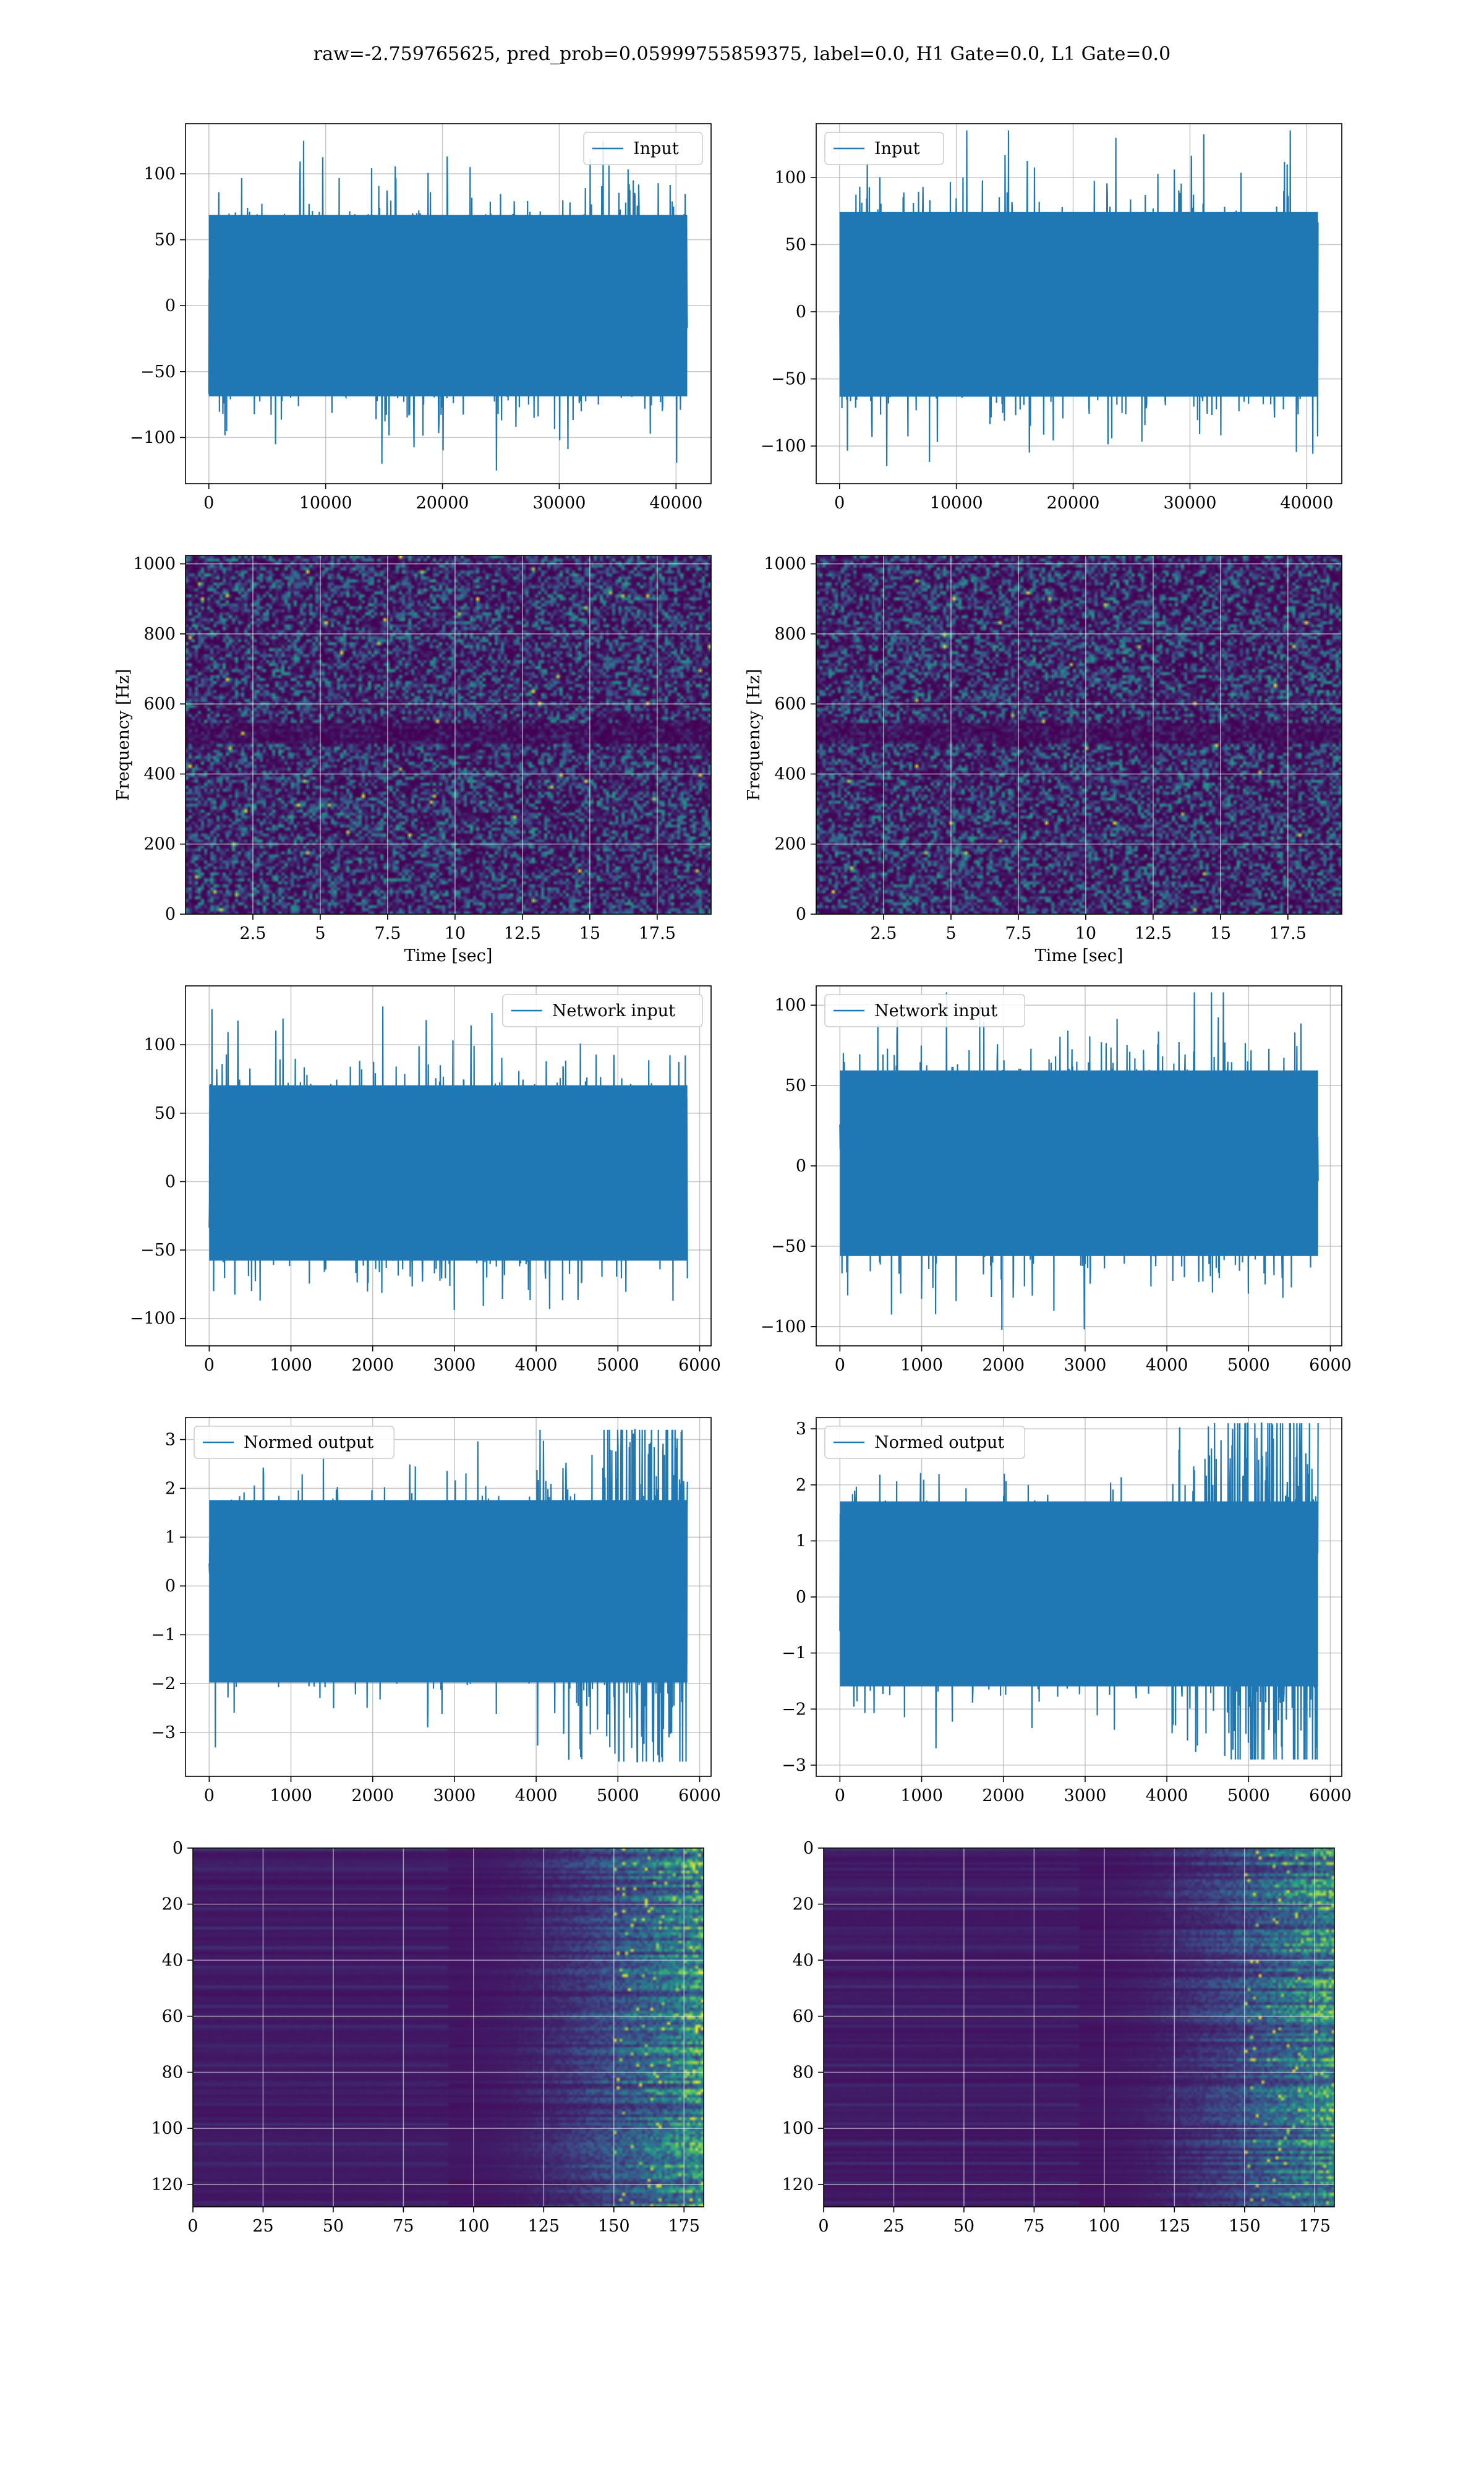  Describe the element at coordinates (684, 2226) in the screenshot. I see `x-tick-label: 175` at that location.